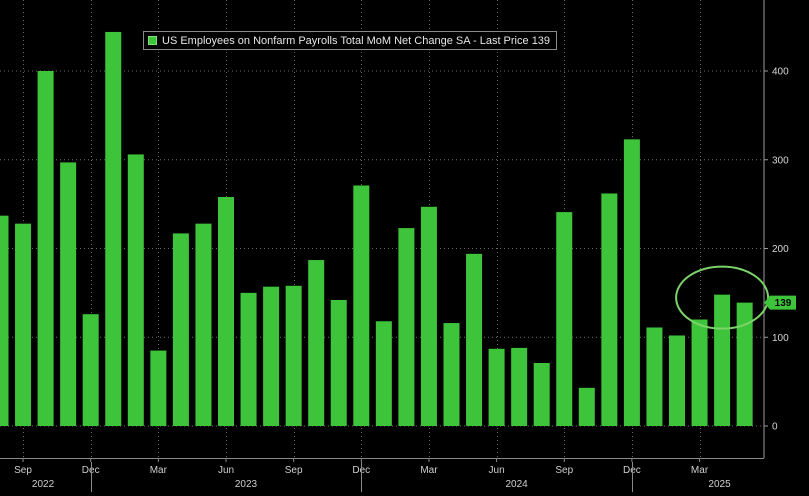 This screenshot has width=809, height=496. What do you see at coordinates (776, 229) in the screenshot?
I see `y-axis: 0 100 200 300 400` at bounding box center [776, 229].